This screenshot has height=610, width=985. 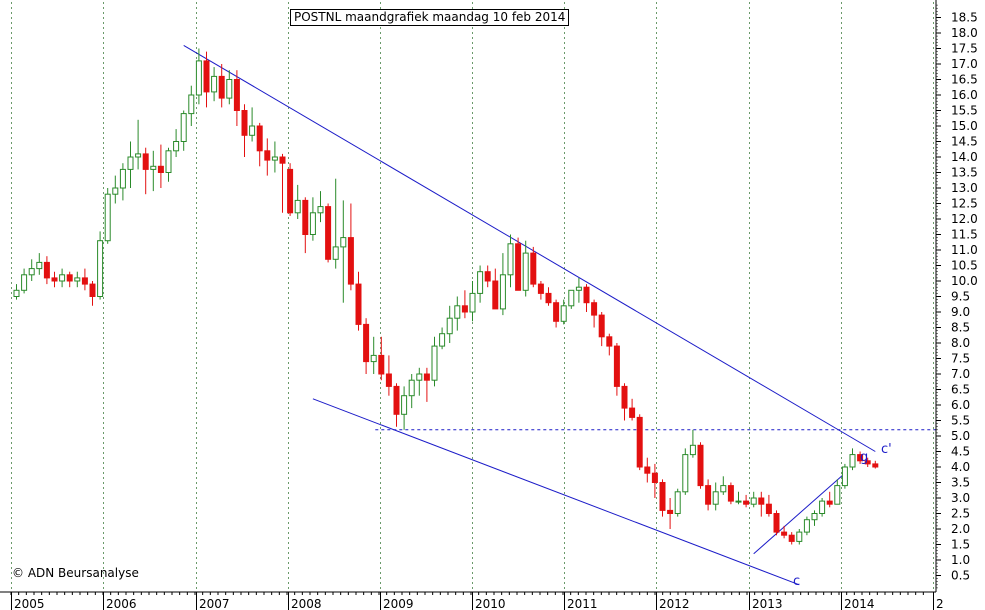 What do you see at coordinates (799, 513) in the screenshot?
I see `trendline` at bounding box center [799, 513].